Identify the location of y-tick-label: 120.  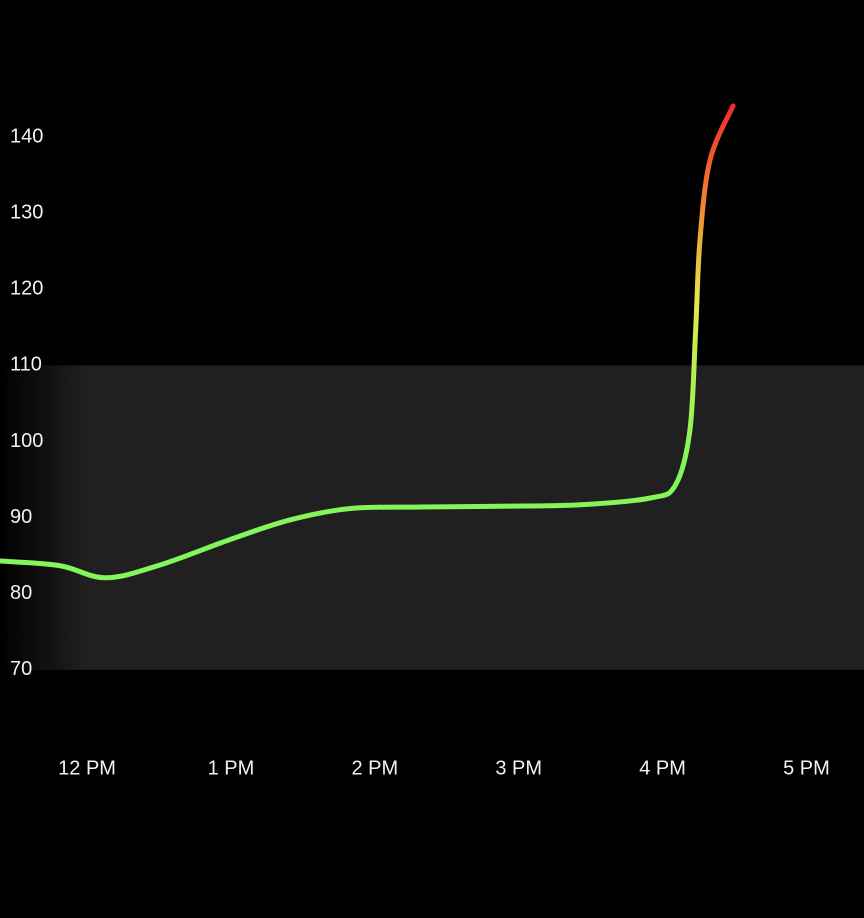
(26, 289).